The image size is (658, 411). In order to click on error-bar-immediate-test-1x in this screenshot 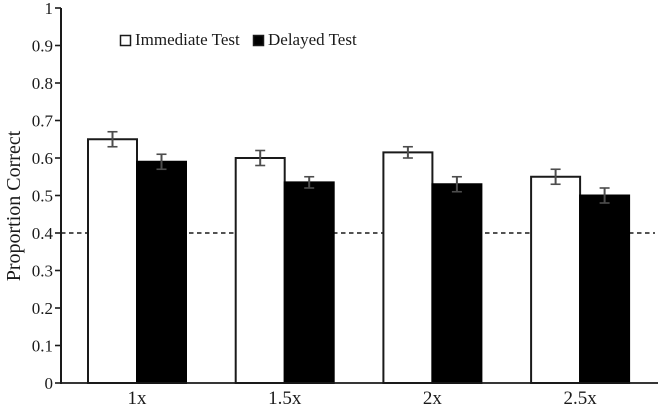, I will do `click(112, 139)`.